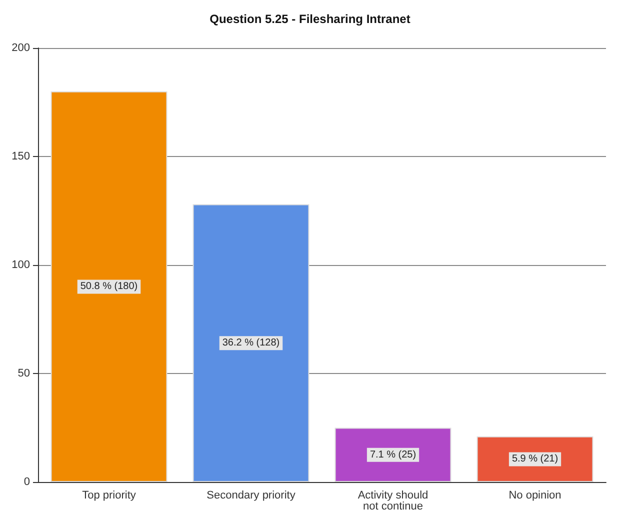 The width and height of the screenshot is (620, 520). I want to click on chart-title: Question 5.25 - Filesharing Intranet, so click(310, 19).